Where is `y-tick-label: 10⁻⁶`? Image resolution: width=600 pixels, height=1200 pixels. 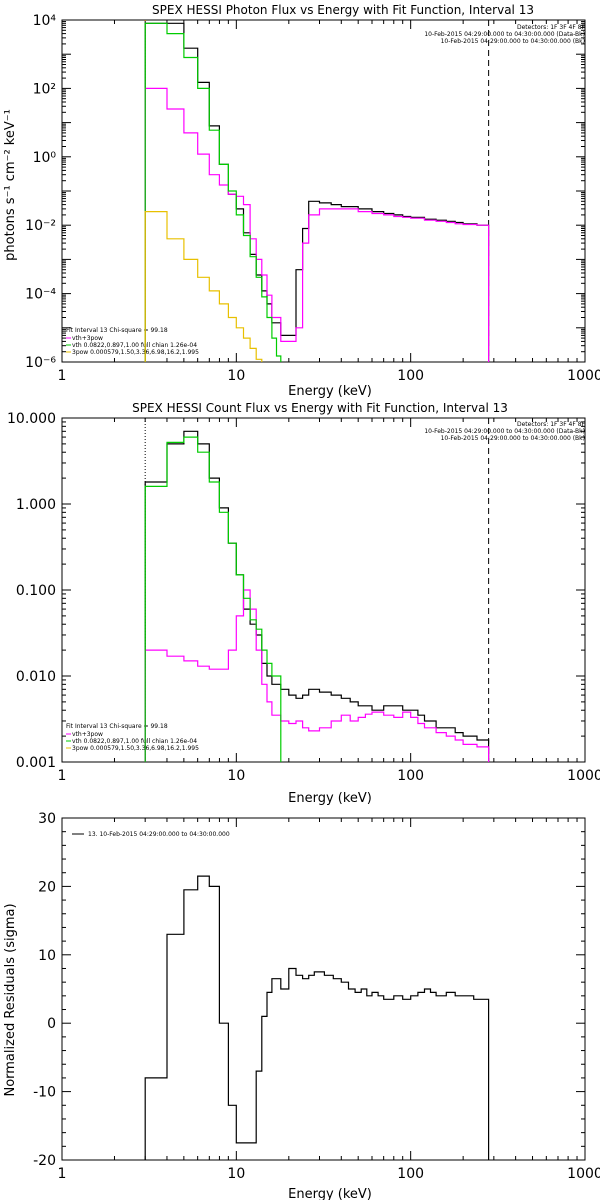 y-tick-label: 10⁻⁶ is located at coordinates (40, 363).